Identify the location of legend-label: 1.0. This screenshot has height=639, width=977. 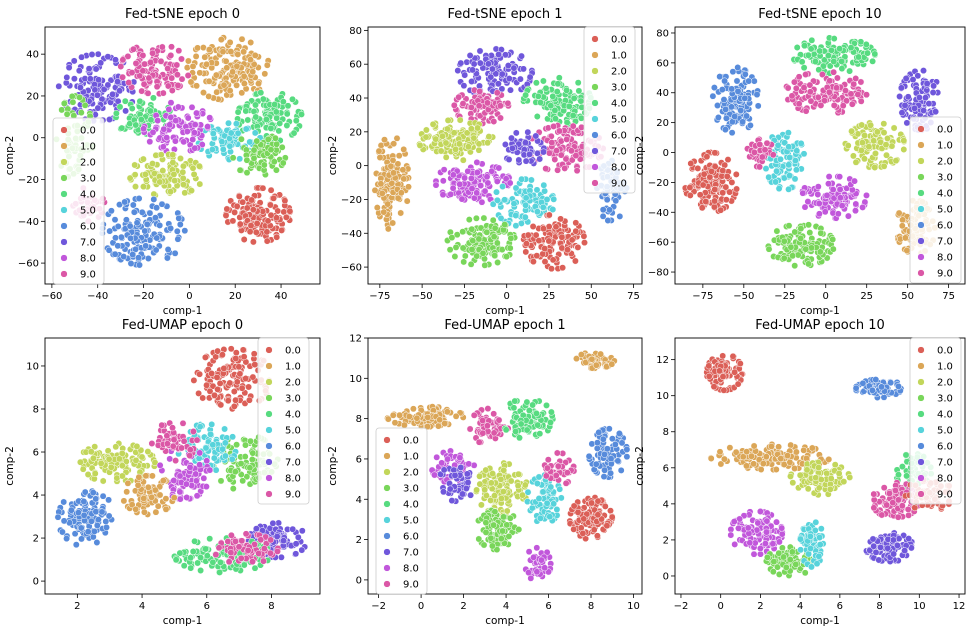
(619, 56).